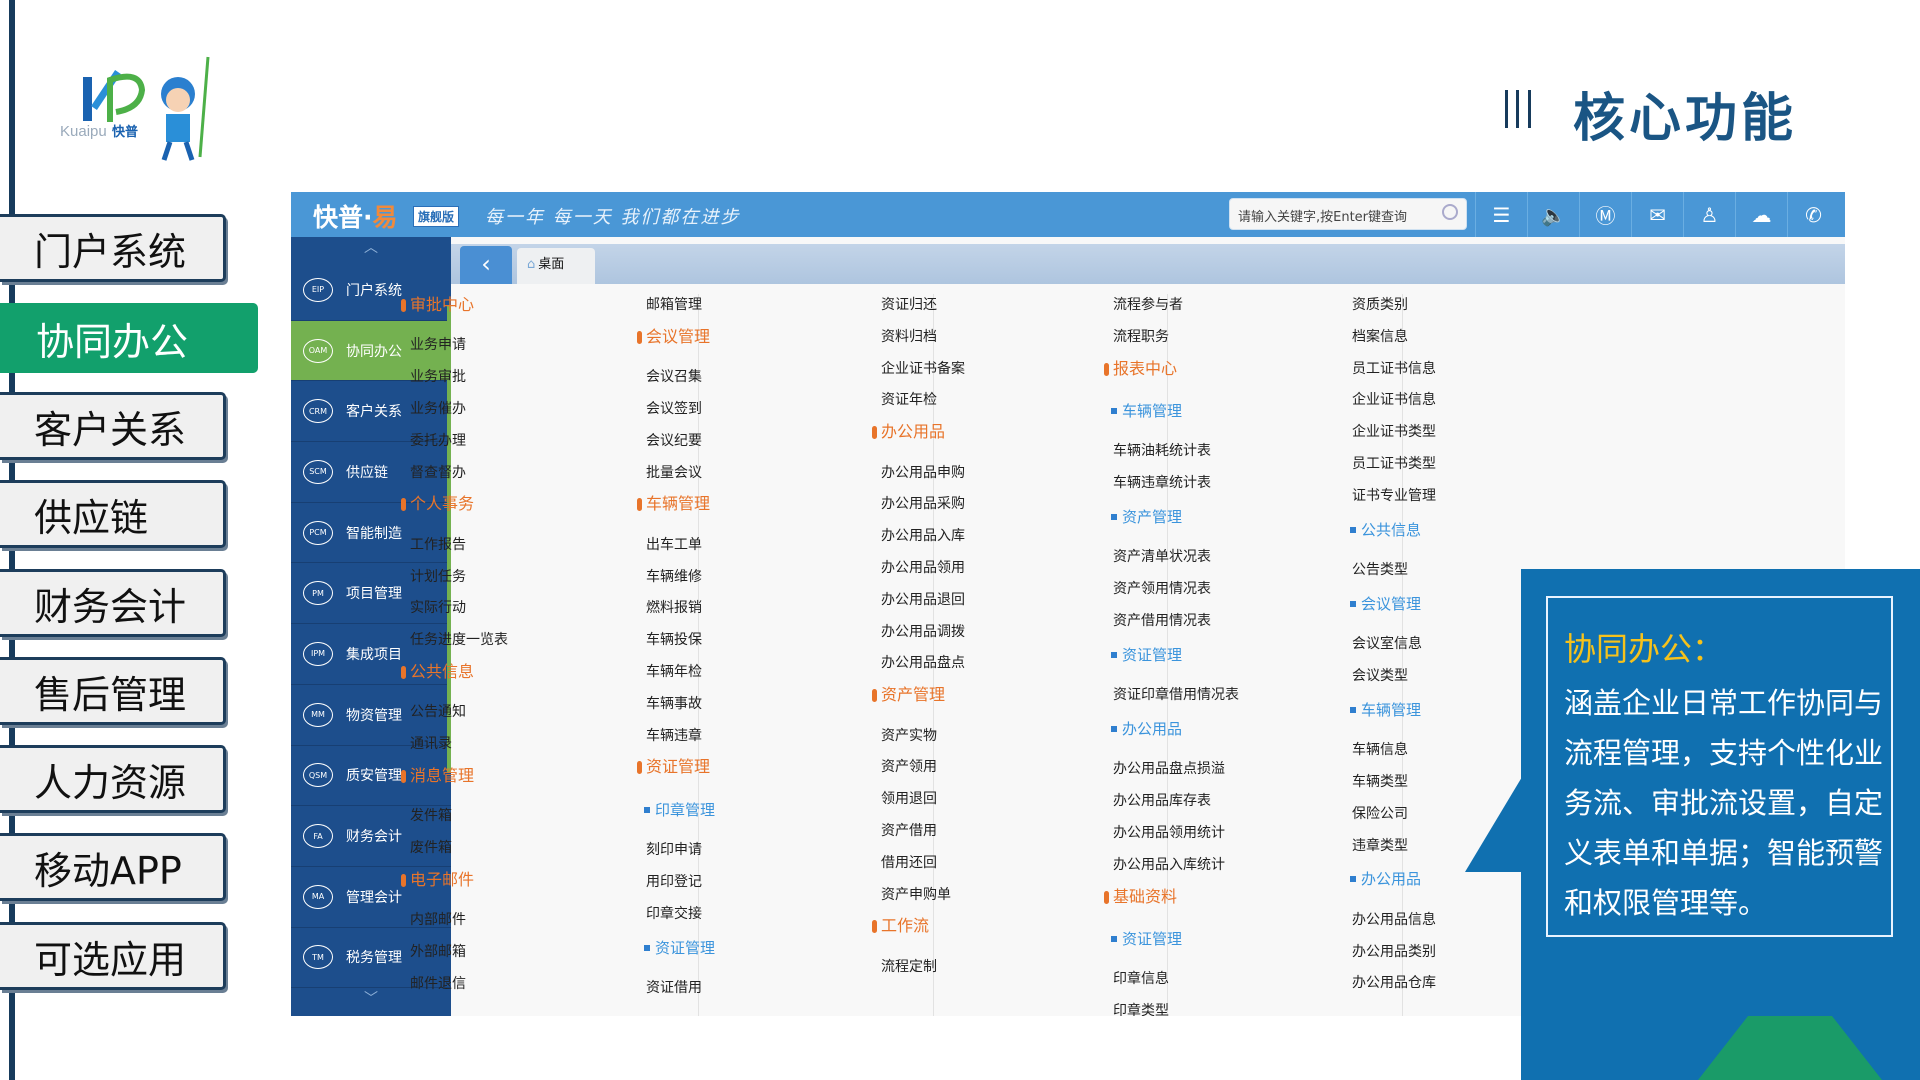 This screenshot has height=1080, width=1920. I want to click on im-icon: Ⓜ, so click(1605, 214).